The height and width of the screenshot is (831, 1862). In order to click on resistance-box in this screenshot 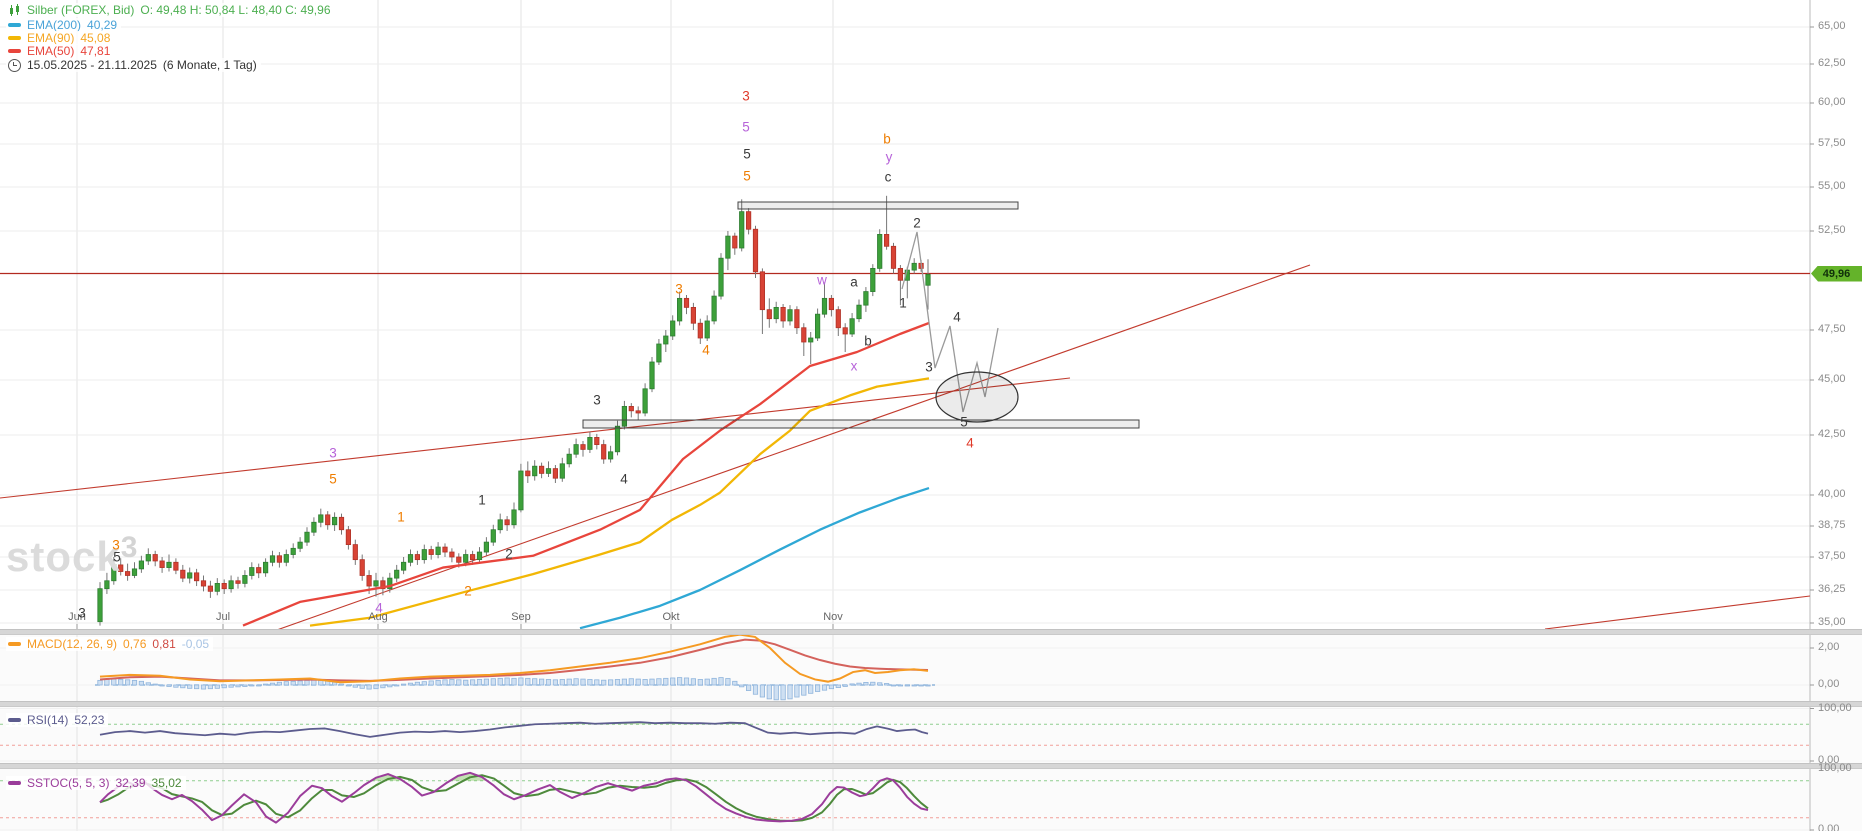, I will do `click(878, 205)`.